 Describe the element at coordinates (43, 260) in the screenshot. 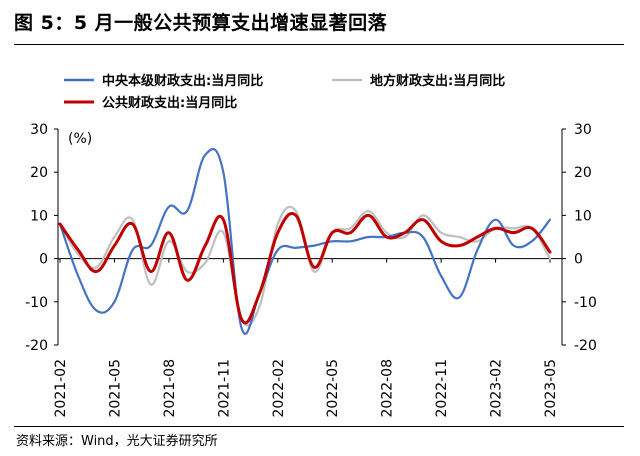

I see `y-tick-label-left: 0` at that location.